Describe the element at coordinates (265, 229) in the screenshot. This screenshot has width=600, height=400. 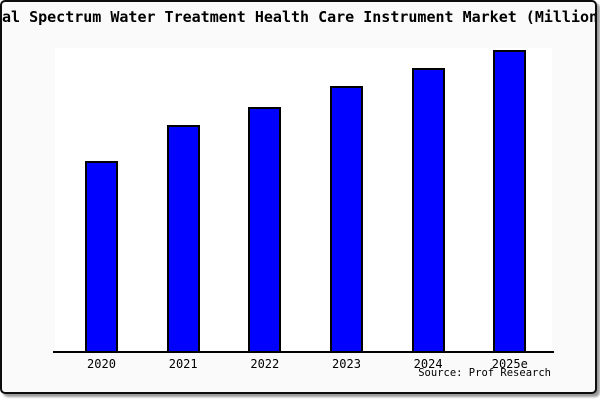
I see `bar-2022` at that location.